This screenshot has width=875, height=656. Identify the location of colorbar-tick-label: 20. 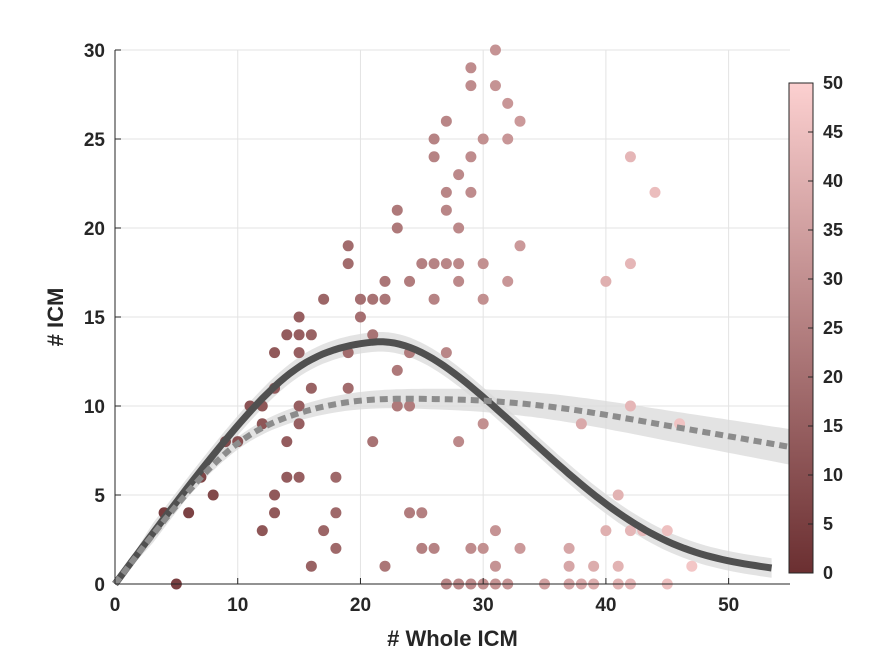
(833, 377).